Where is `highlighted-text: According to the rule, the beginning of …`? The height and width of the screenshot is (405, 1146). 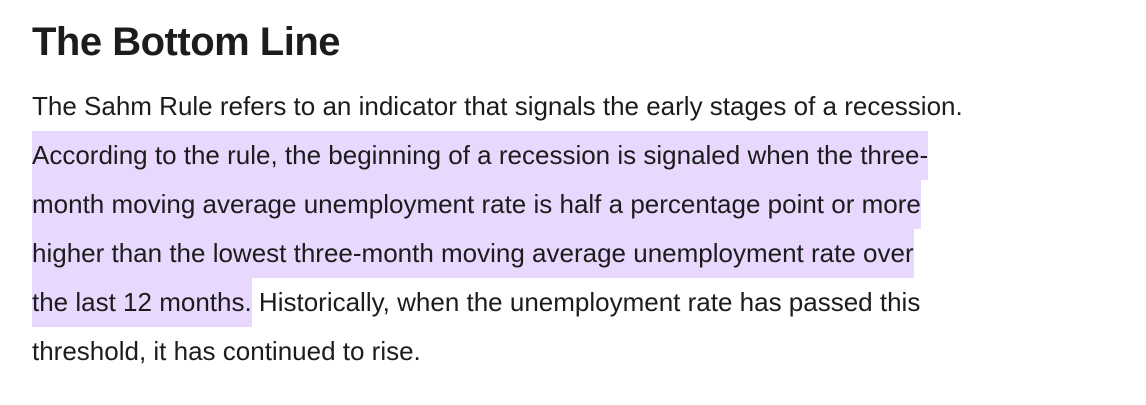
highlighted-text: According to the rule, the beginning of … is located at coordinates (480, 155).